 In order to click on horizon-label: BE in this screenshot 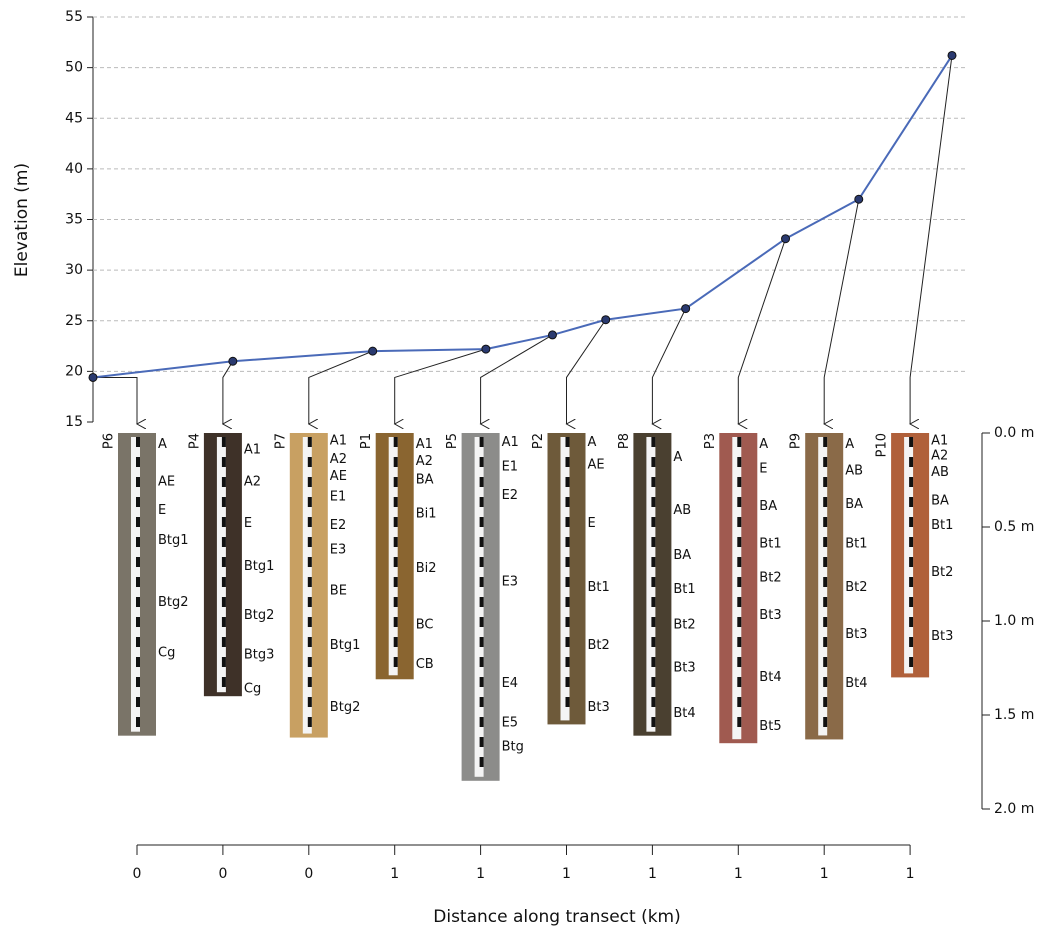, I will do `click(338, 591)`.